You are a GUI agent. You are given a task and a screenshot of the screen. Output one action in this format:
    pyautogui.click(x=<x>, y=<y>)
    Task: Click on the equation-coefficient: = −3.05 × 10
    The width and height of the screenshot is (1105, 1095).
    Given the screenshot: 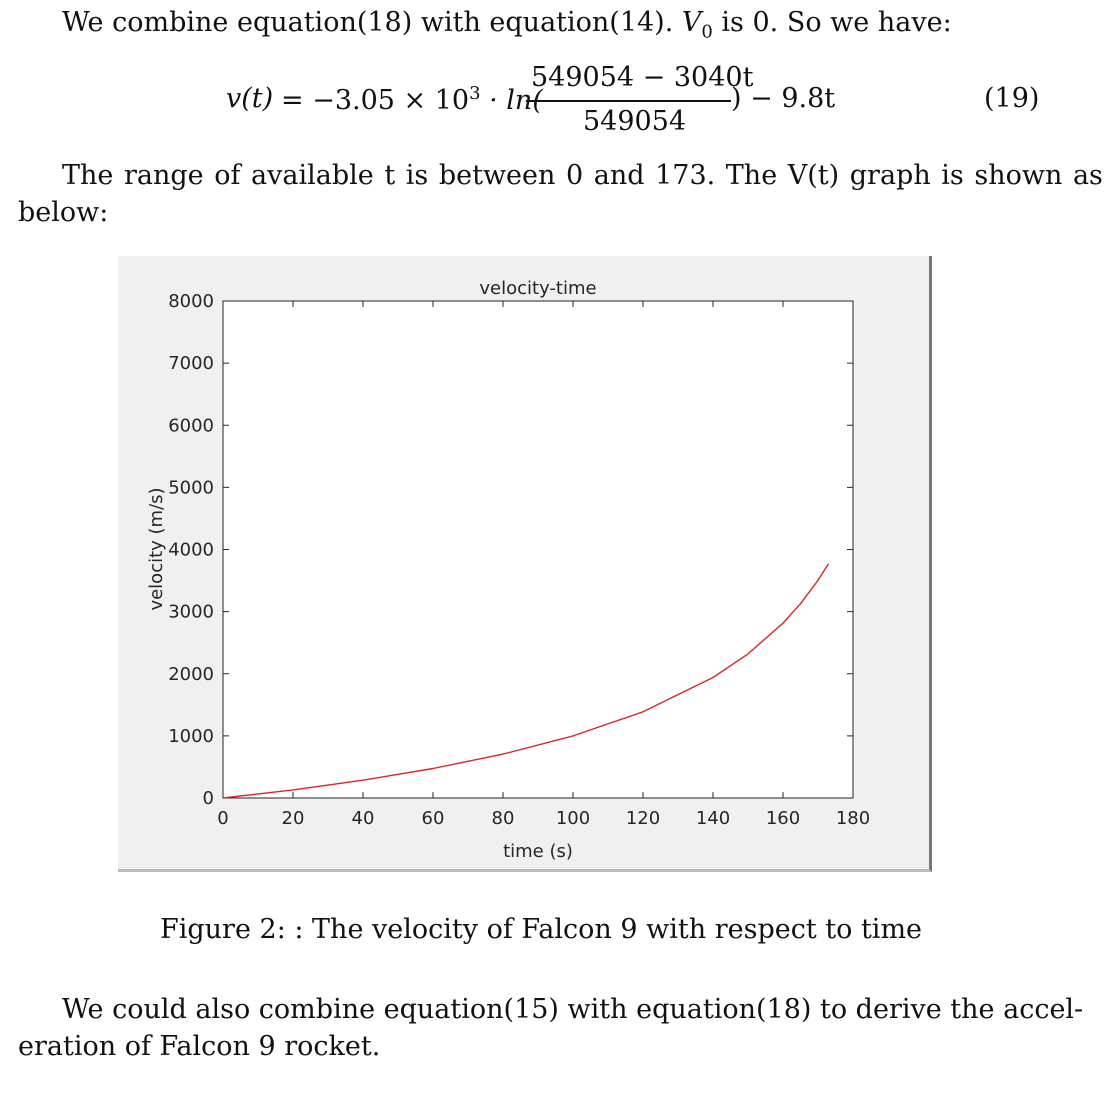 What is the action you would take?
    pyautogui.click(x=375, y=100)
    